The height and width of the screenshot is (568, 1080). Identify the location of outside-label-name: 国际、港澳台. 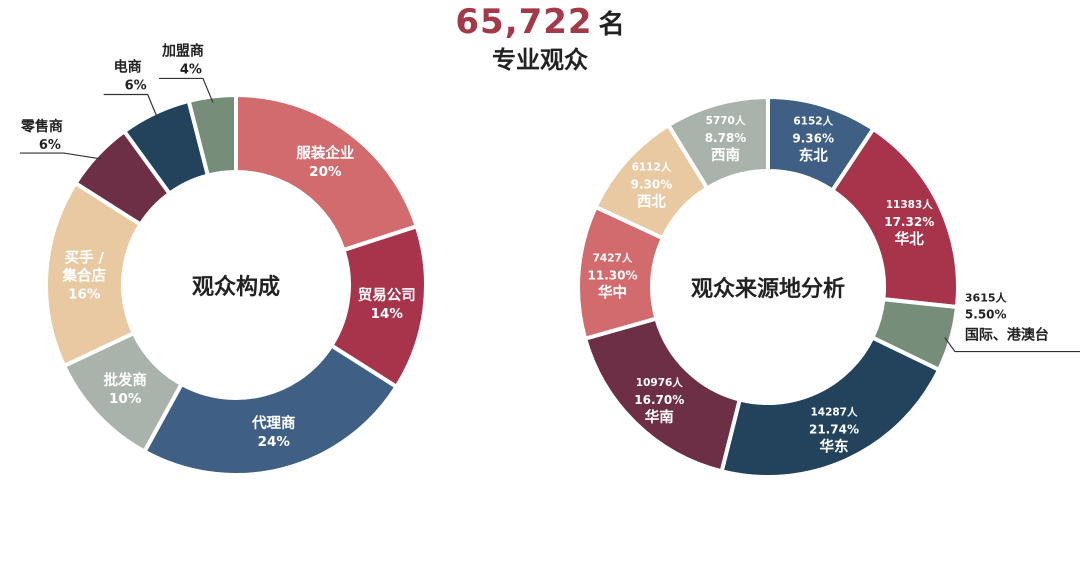
(1007, 335).